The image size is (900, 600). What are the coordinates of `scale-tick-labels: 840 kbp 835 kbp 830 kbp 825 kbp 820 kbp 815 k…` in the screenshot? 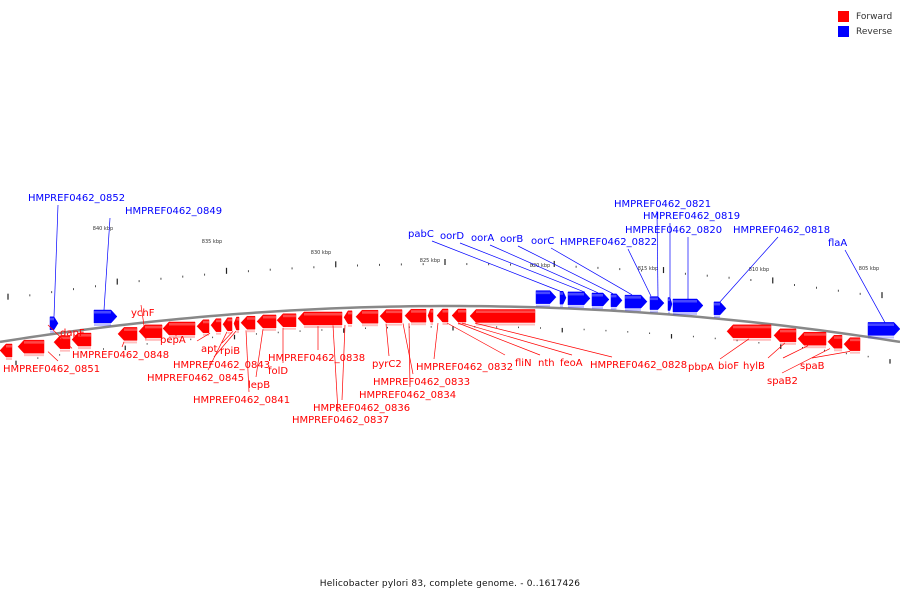 It's located at (486, 249).